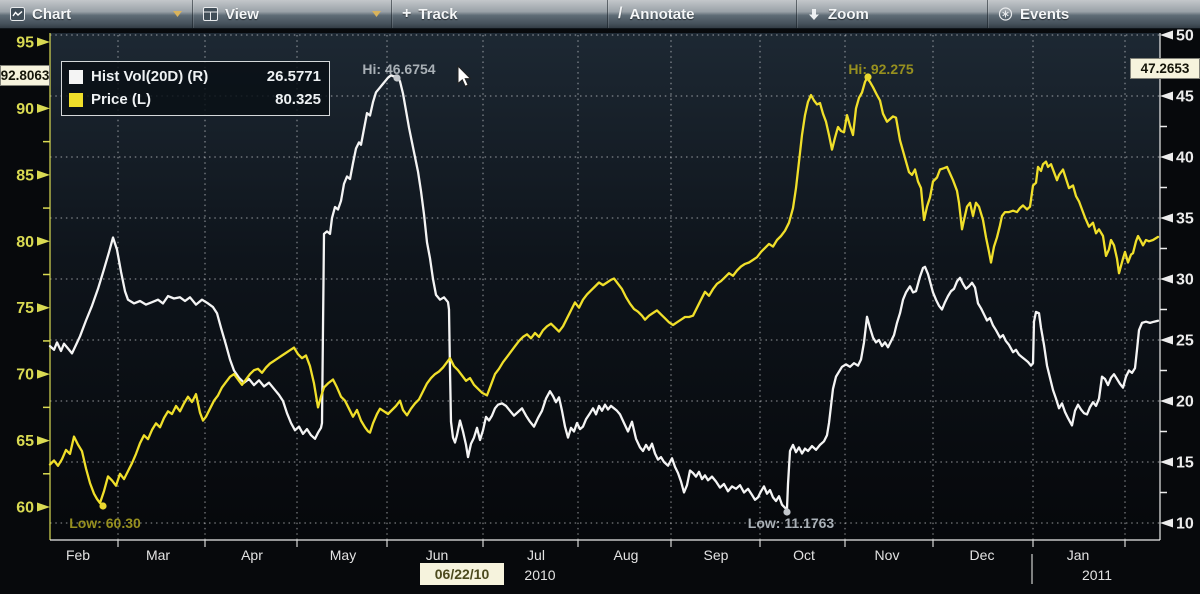 The height and width of the screenshot is (594, 1200). Describe the element at coordinates (25, 441) in the screenshot. I see `left-axis-tick-label: 65` at that location.